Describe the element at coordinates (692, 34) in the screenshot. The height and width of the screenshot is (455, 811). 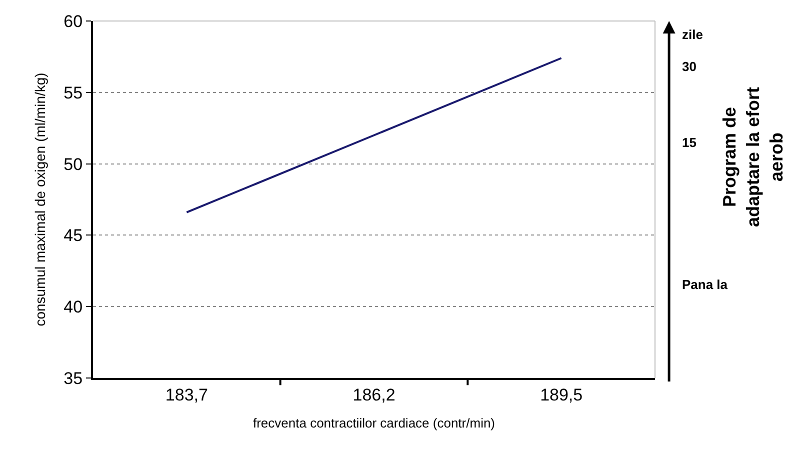
I see `text: zile` at that location.